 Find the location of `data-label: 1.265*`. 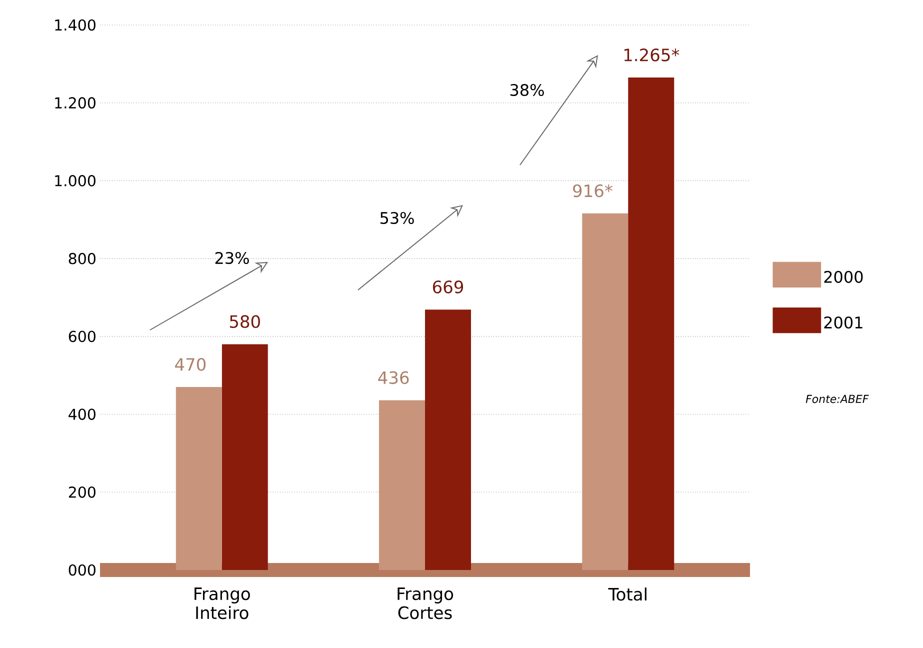

data-label: 1.265* is located at coordinates (652, 55).